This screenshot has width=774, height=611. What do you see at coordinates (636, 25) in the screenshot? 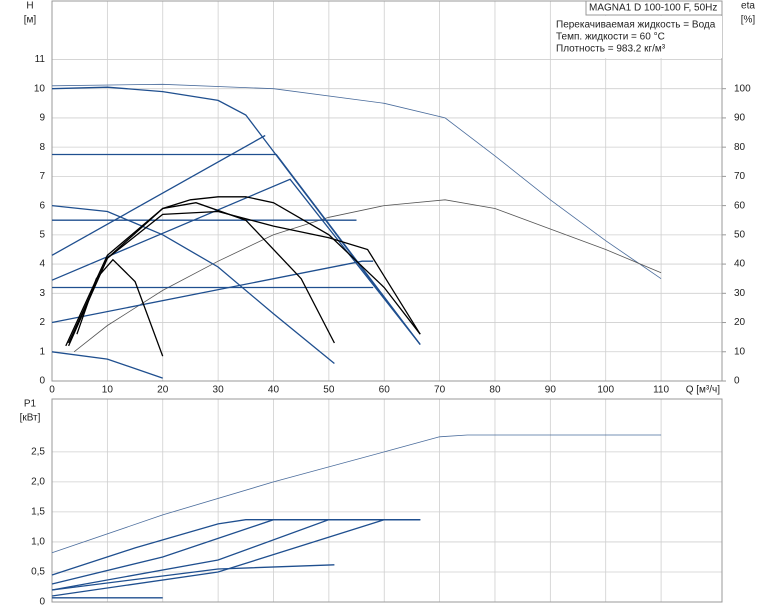
I see `annotation: Перекачиваемая жидкость = Вода` at bounding box center [636, 25].